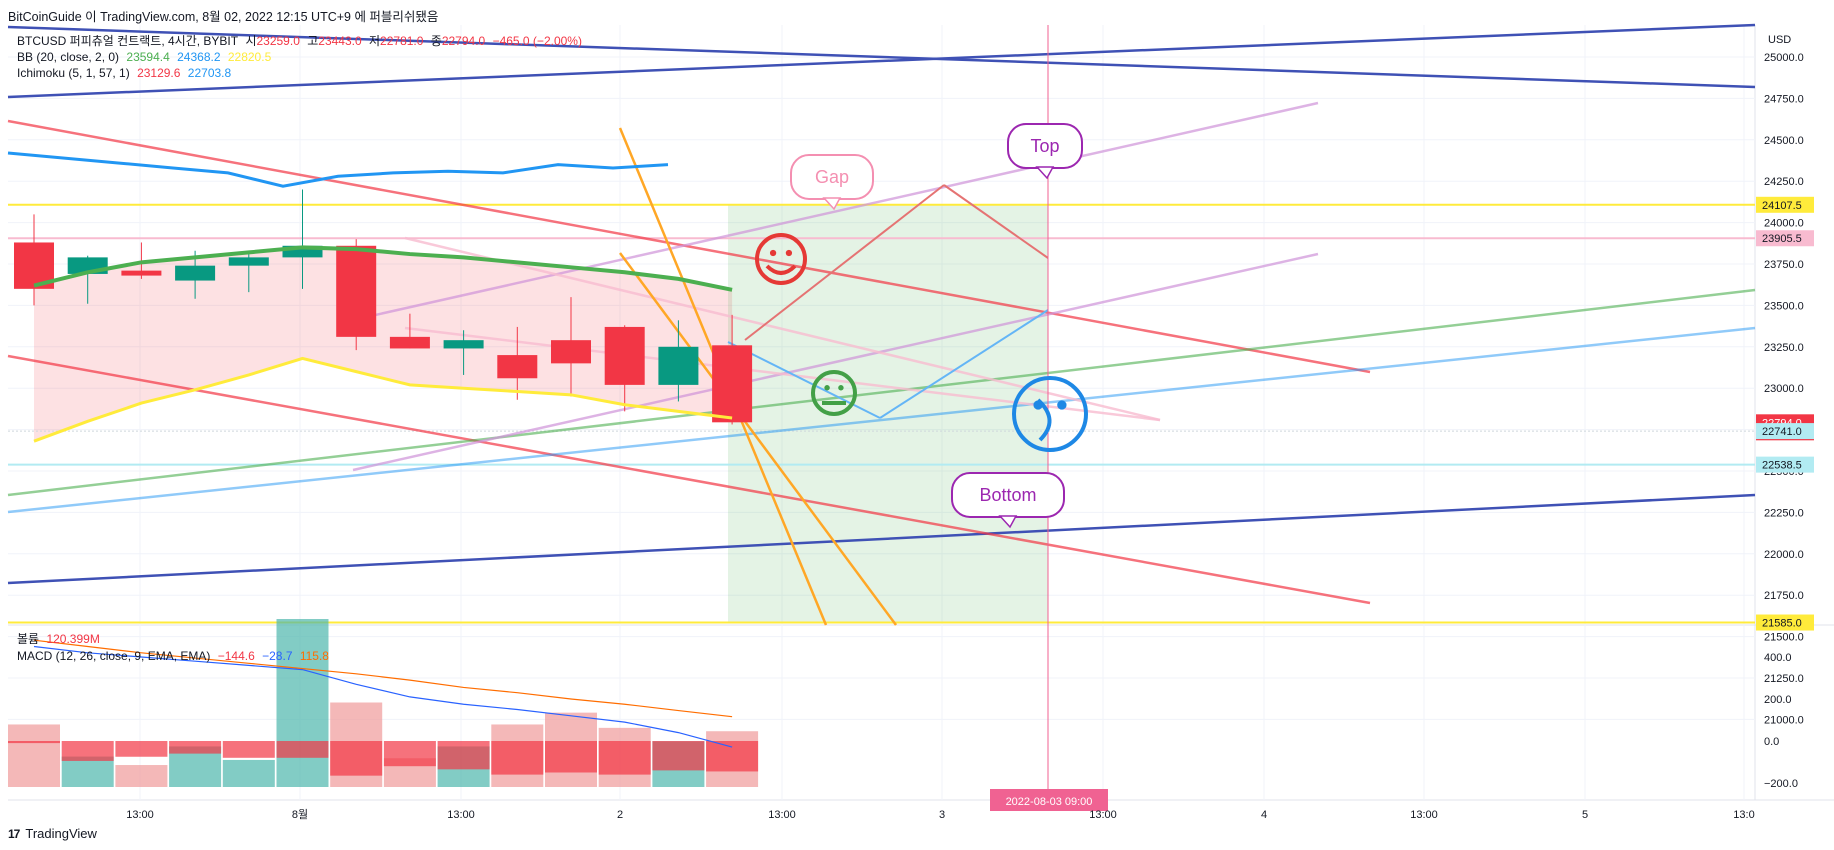 The height and width of the screenshot is (850, 1834). I want to click on close-value: 22794.0, so click(463, 41).